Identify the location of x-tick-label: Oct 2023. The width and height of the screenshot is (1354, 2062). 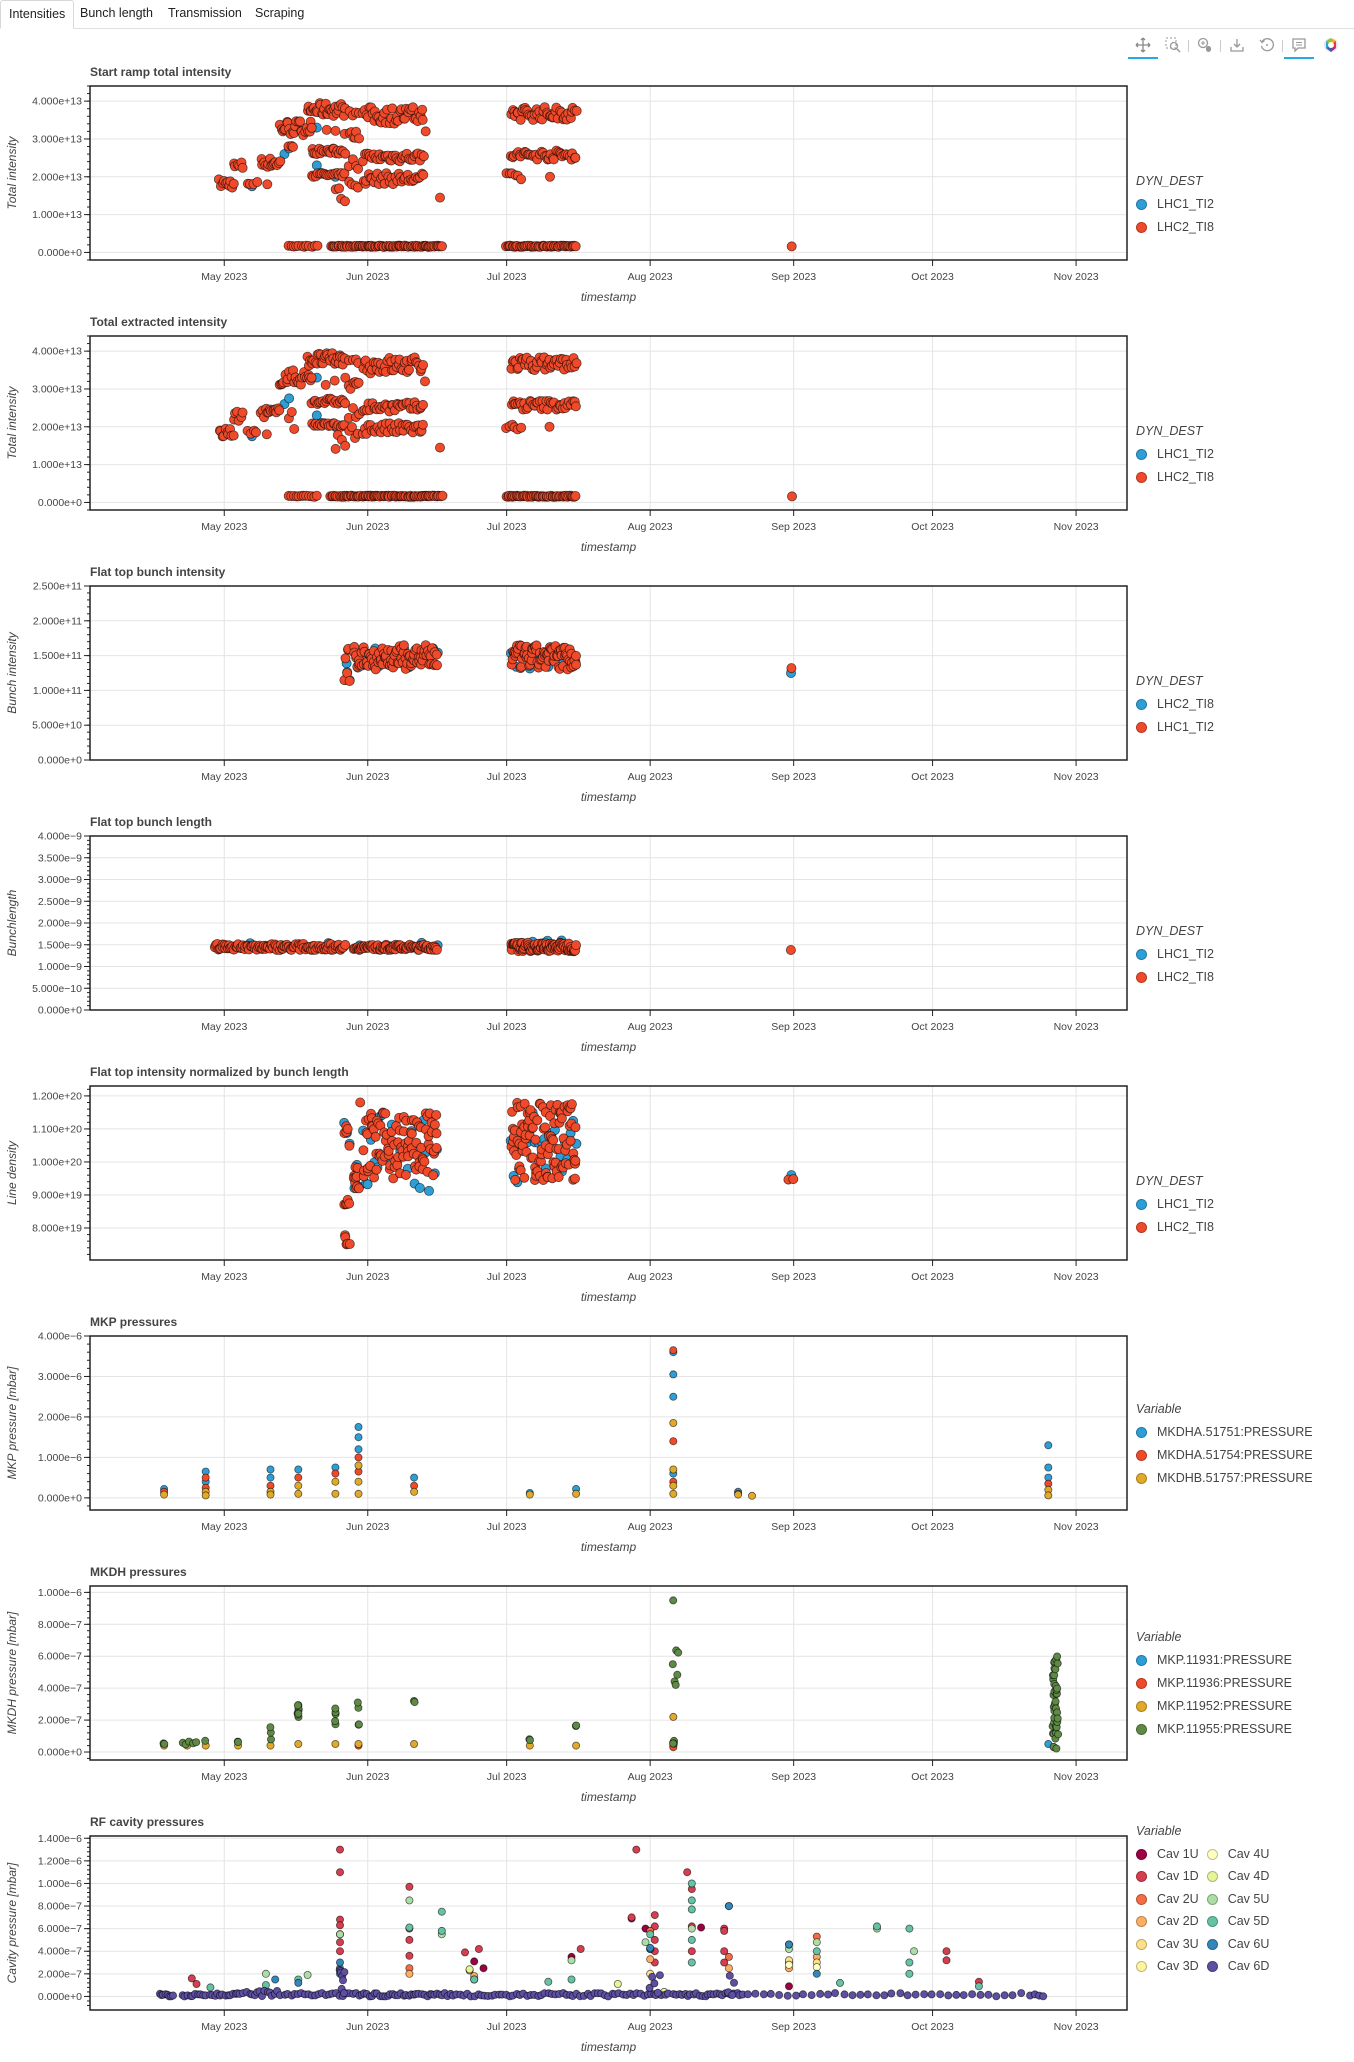
(932, 1027).